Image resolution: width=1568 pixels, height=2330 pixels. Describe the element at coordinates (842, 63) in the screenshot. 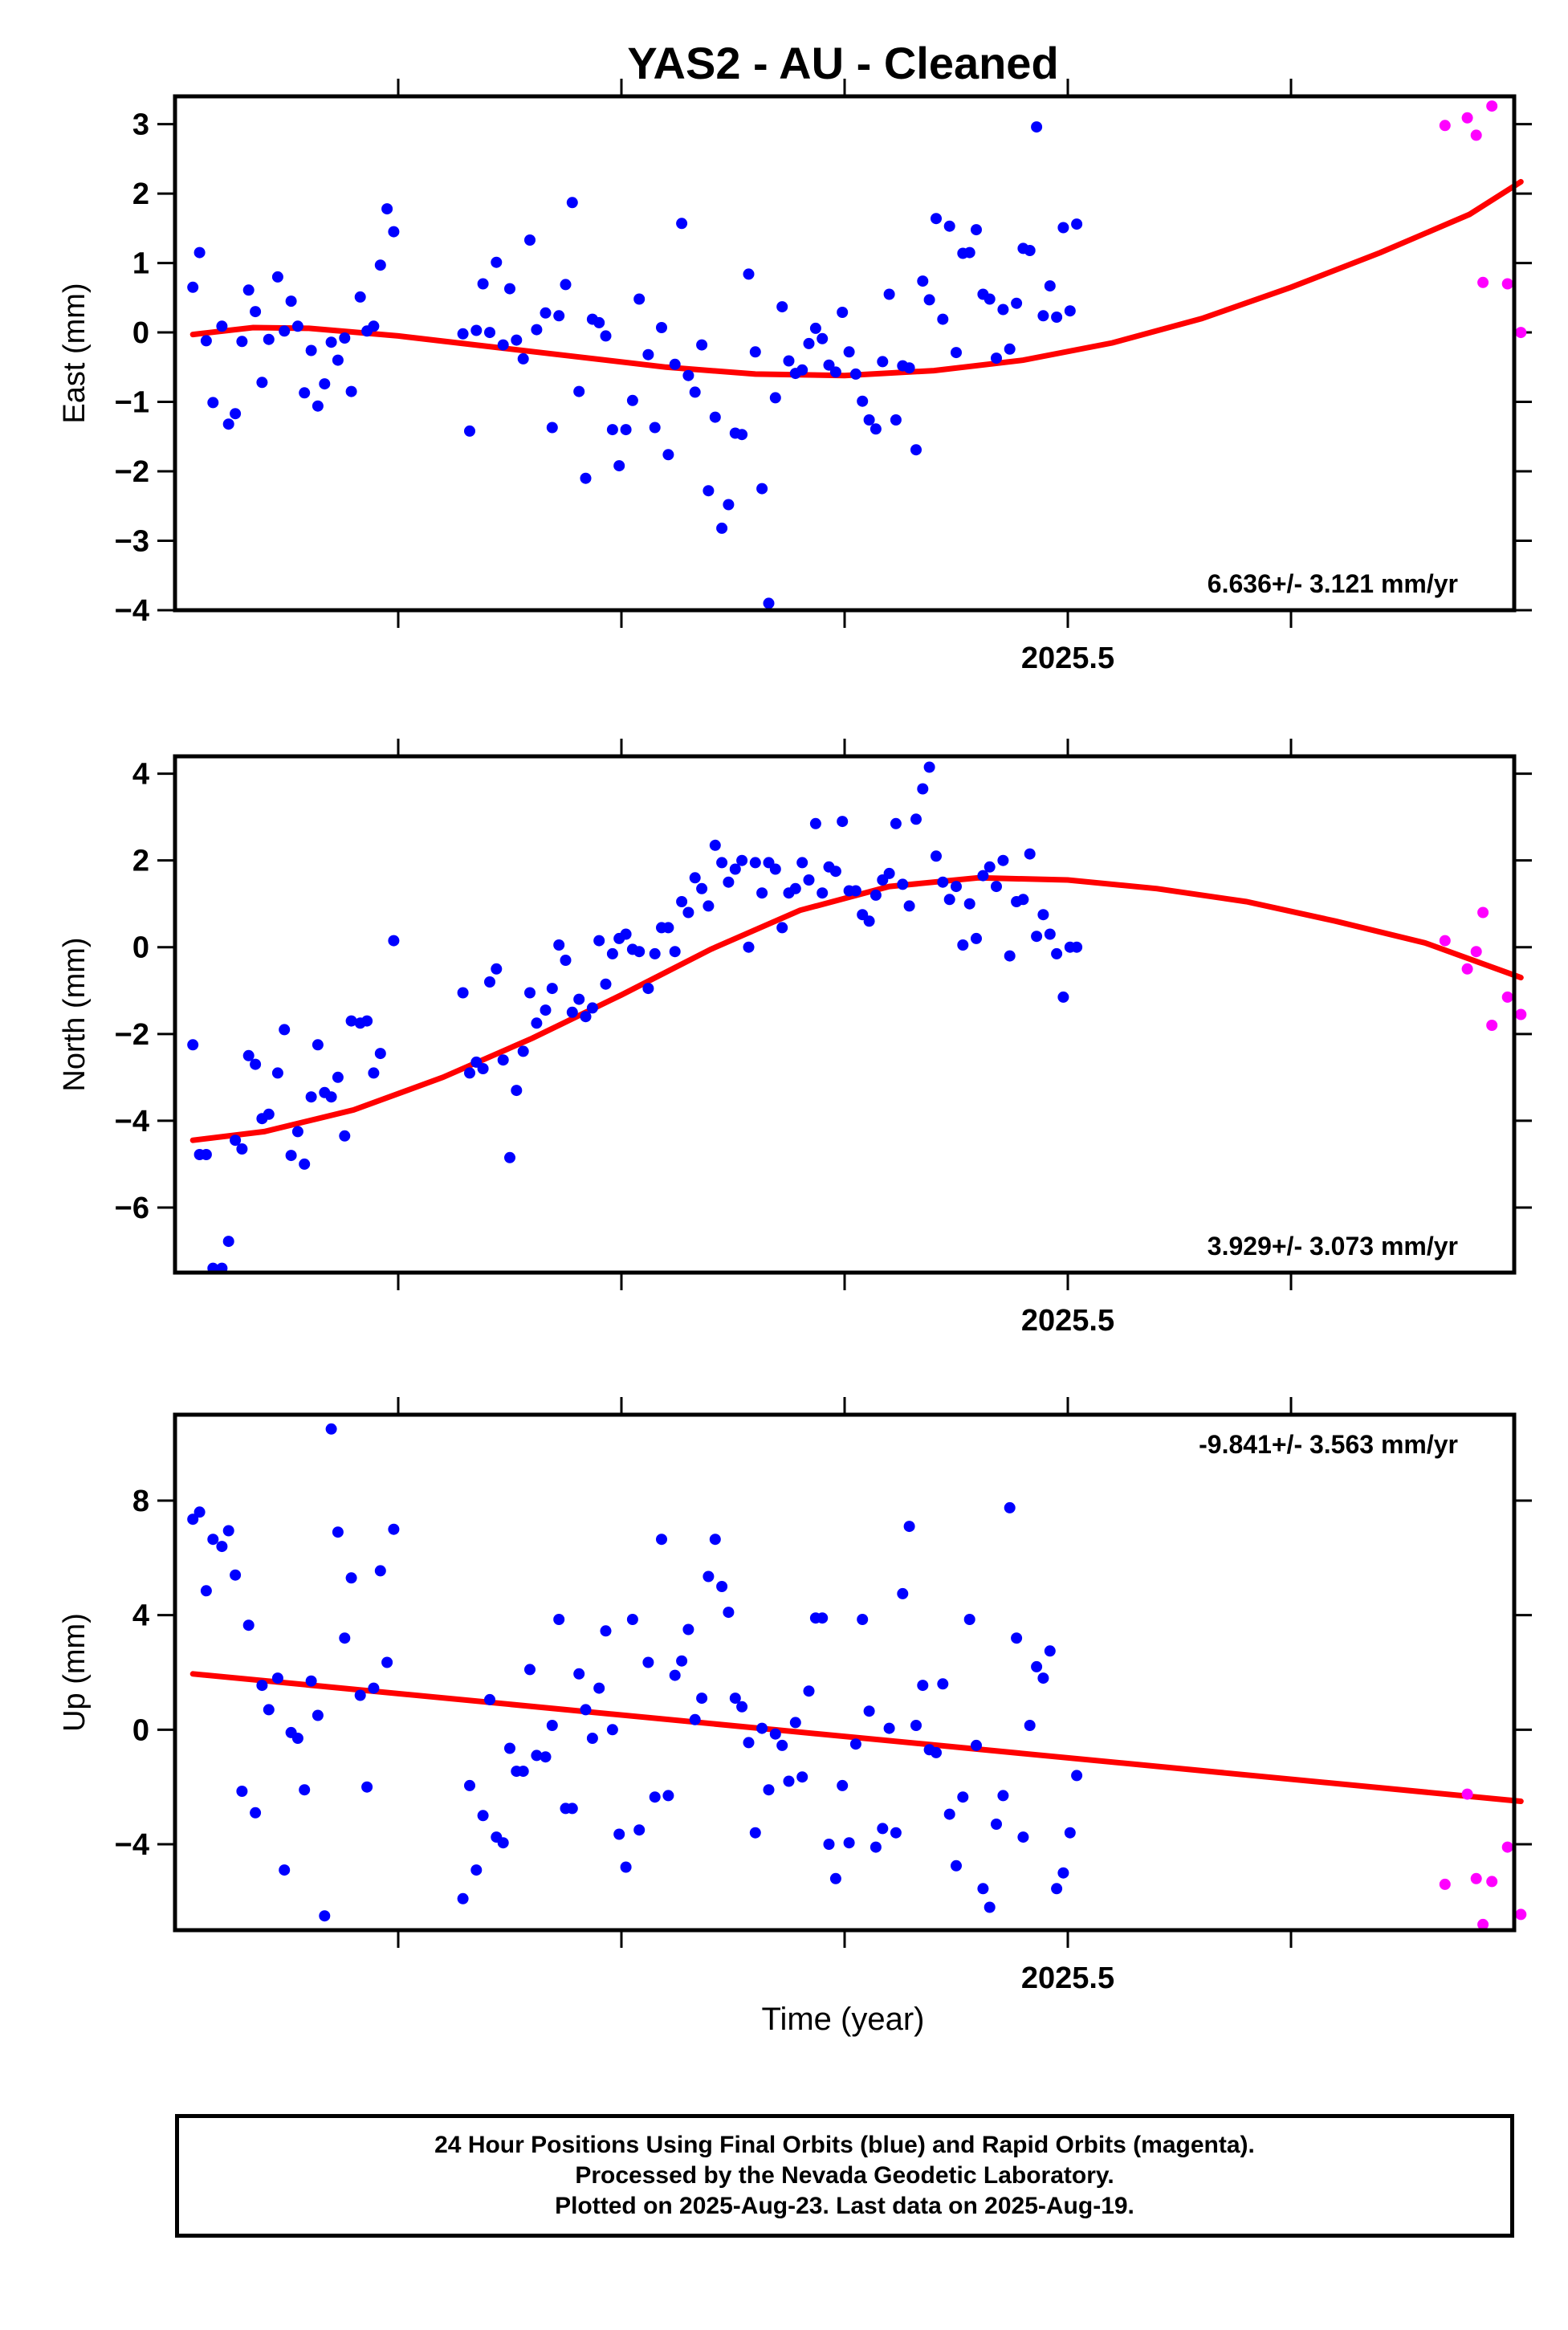

I see `figure-title: YAS2 - AU - Cleaned` at that location.